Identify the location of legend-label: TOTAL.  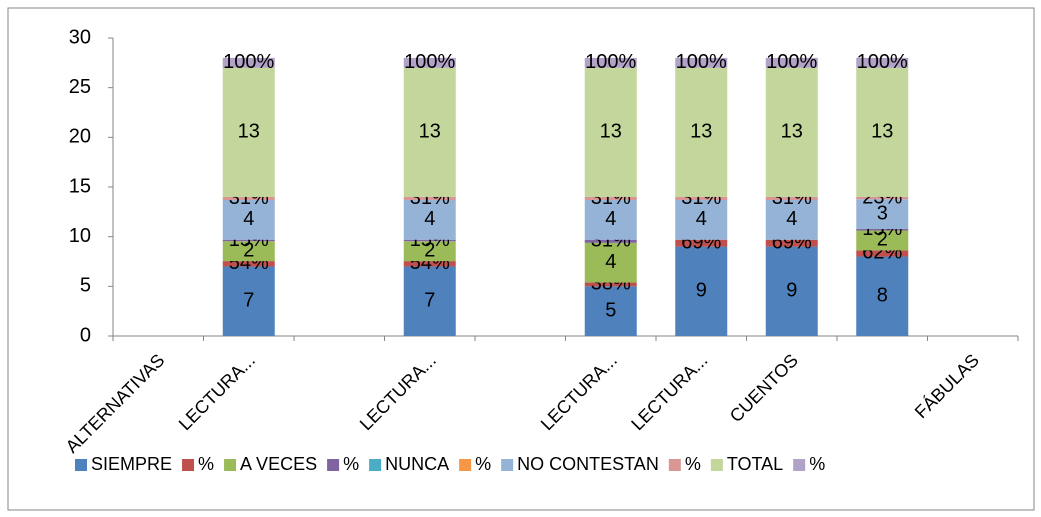
(755, 464).